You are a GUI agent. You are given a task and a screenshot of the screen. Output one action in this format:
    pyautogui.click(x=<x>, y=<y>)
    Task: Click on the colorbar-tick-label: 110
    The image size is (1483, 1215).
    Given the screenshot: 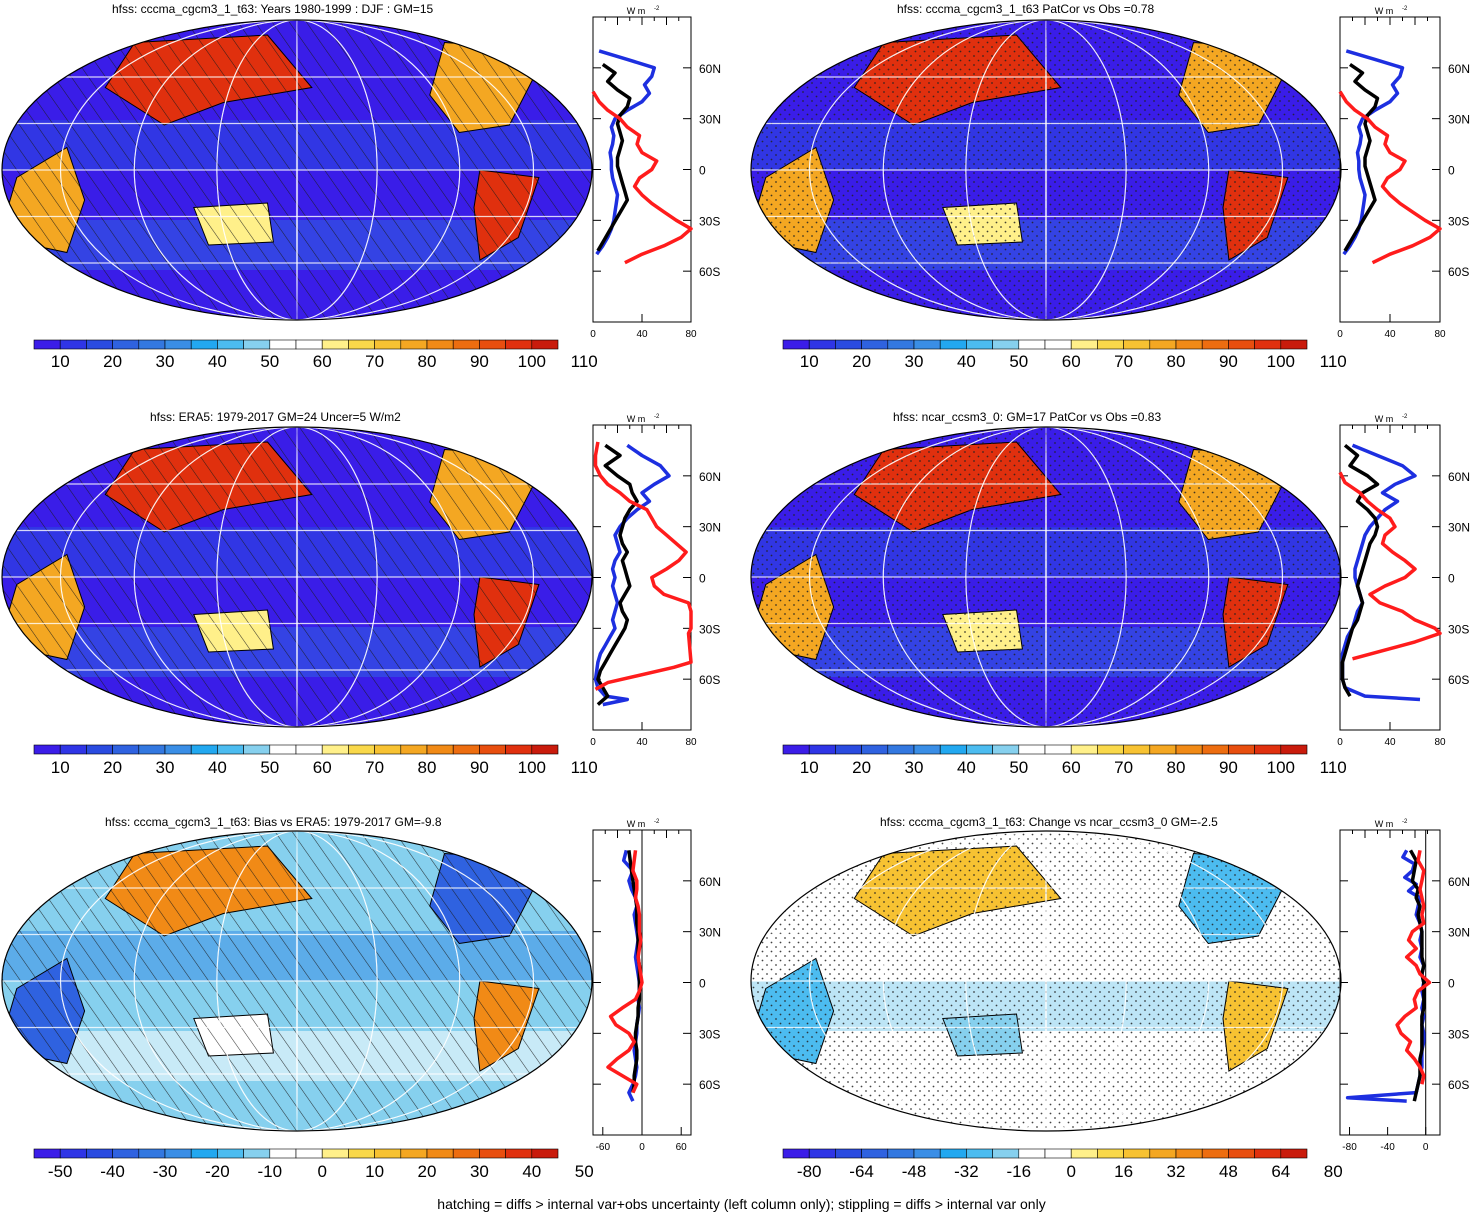 What is the action you would take?
    pyautogui.click(x=584, y=767)
    